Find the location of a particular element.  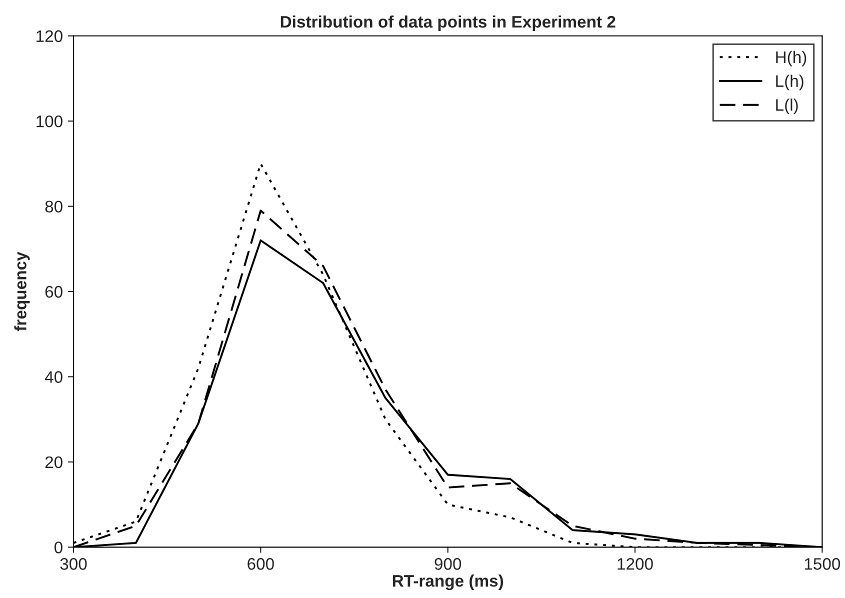

x-tick-label: 300 is located at coordinates (73, 564).